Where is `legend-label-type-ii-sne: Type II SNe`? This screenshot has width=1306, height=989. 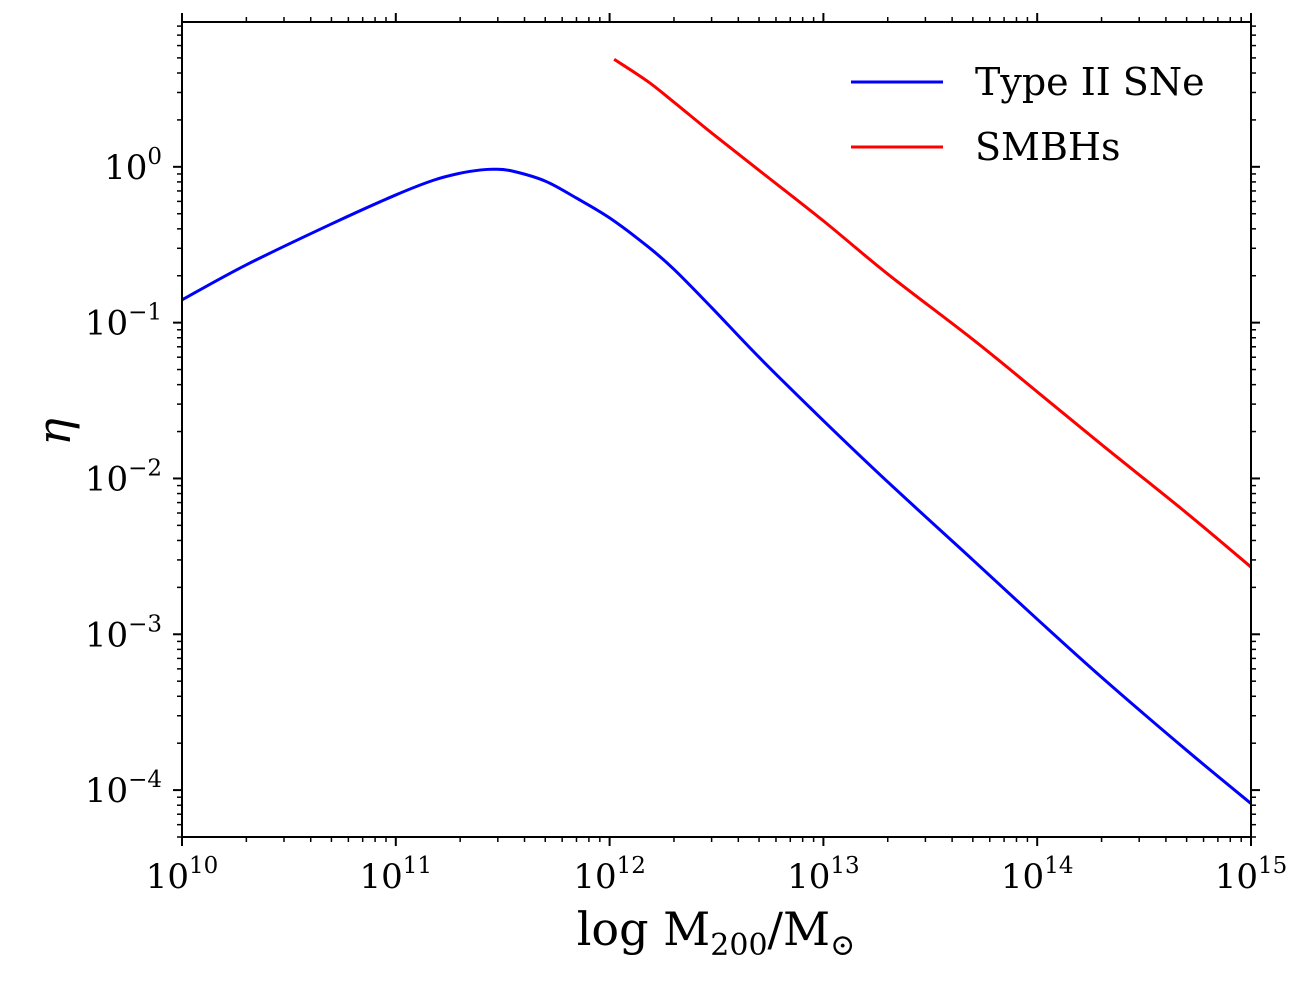
legend-label-type-ii-sne: Type II SNe is located at coordinates (1090, 82).